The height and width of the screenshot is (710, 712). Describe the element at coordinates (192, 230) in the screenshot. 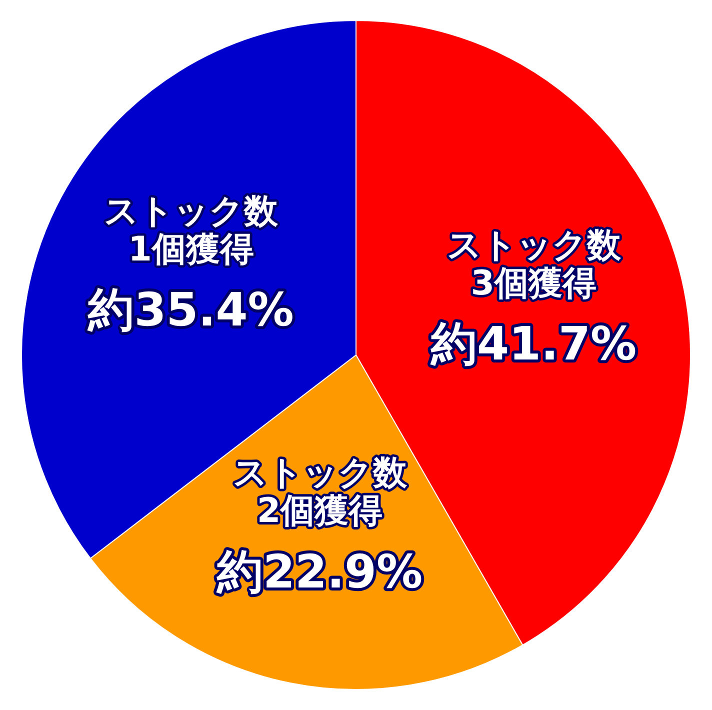

I see `slice-label: ストック数 1個獲得` at that location.